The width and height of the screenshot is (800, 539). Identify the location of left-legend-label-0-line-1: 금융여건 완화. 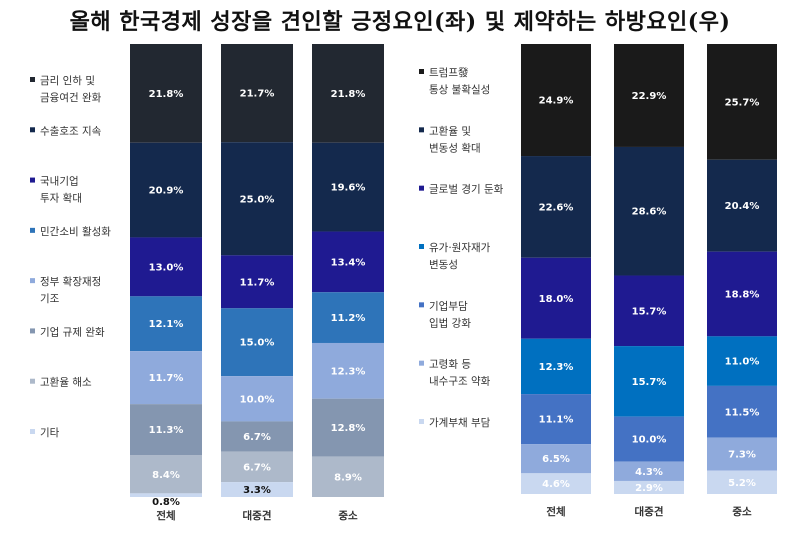
(71, 97).